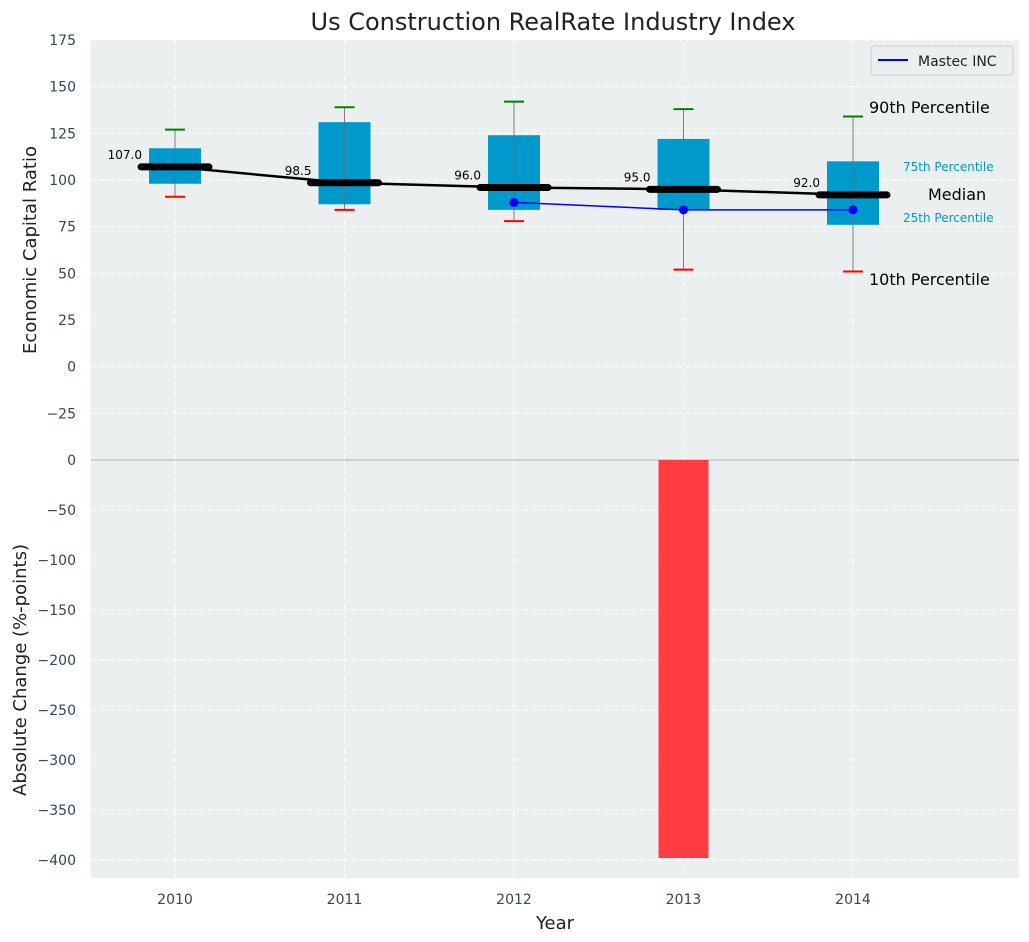 The height and width of the screenshot is (942, 1029). What do you see at coordinates (57, 711) in the screenshot?
I see `bottom-y-tick-label: −250` at bounding box center [57, 711].